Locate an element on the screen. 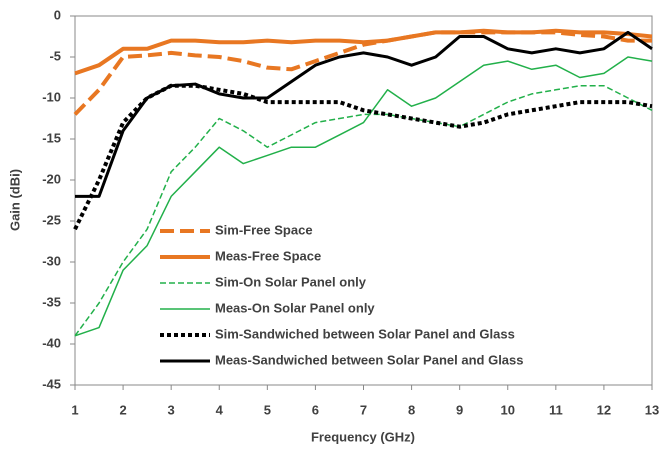  x-tick-label: 5 is located at coordinates (267, 409).